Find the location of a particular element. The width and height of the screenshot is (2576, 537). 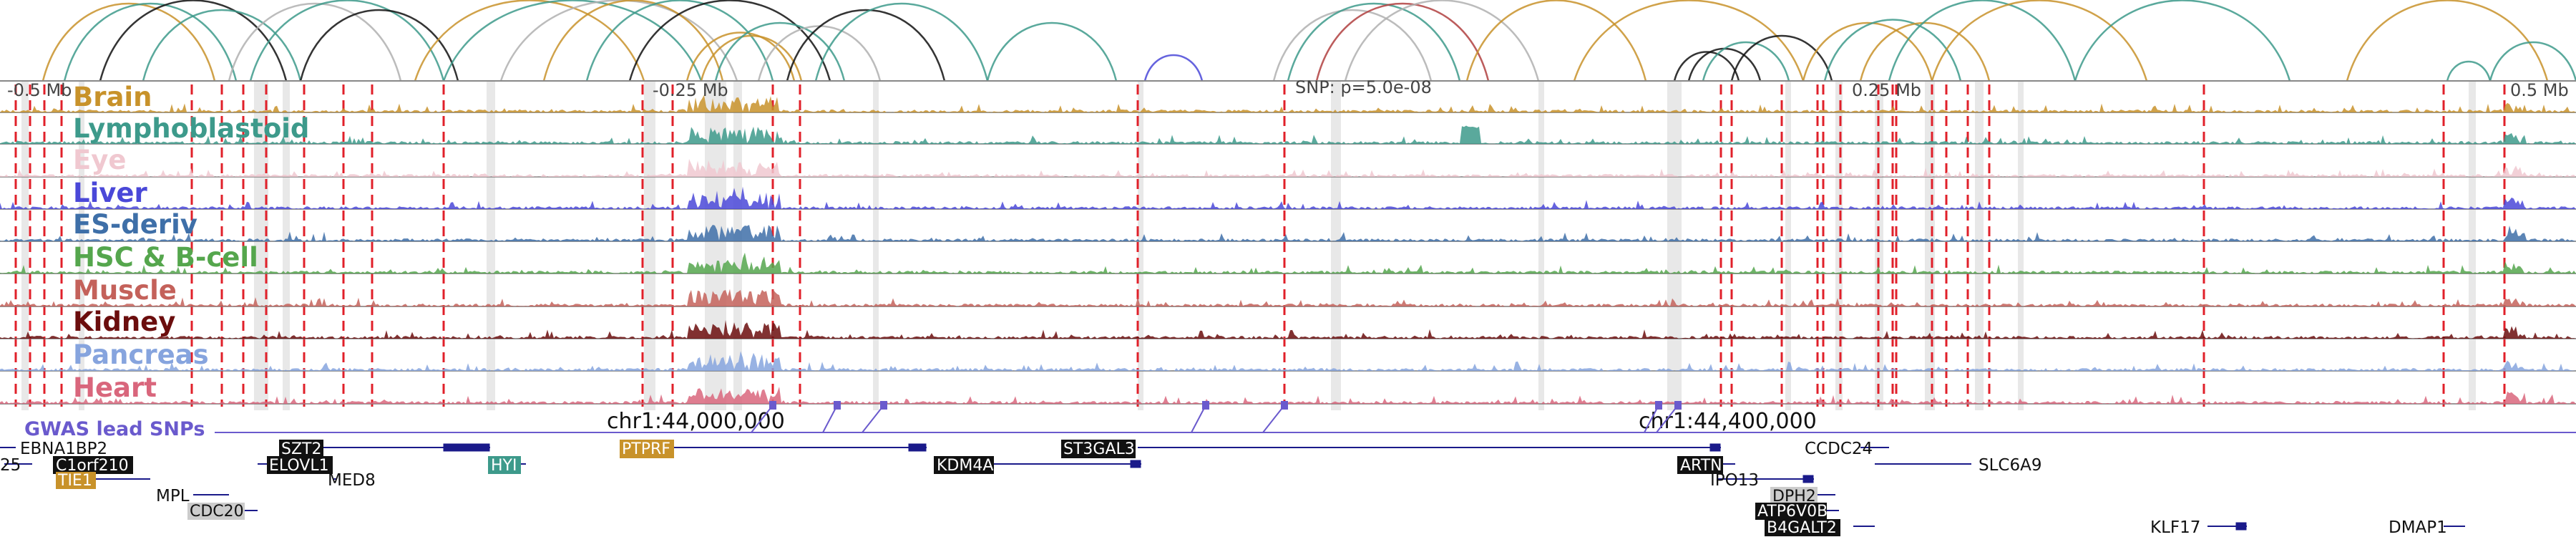

gene-label-25: 25 is located at coordinates (10, 465).